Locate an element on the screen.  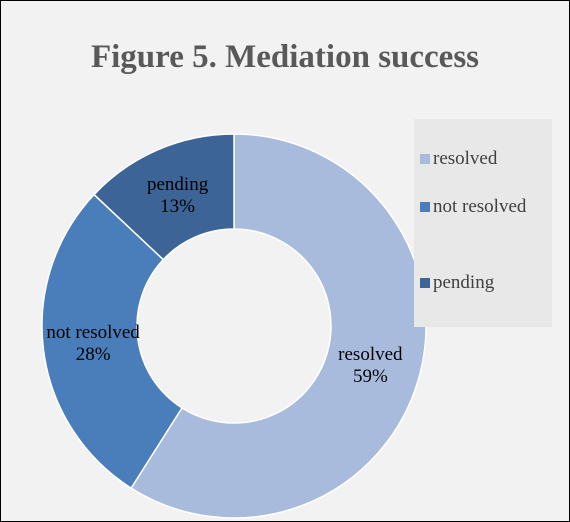
data-label-category: resolved is located at coordinates (370, 354).